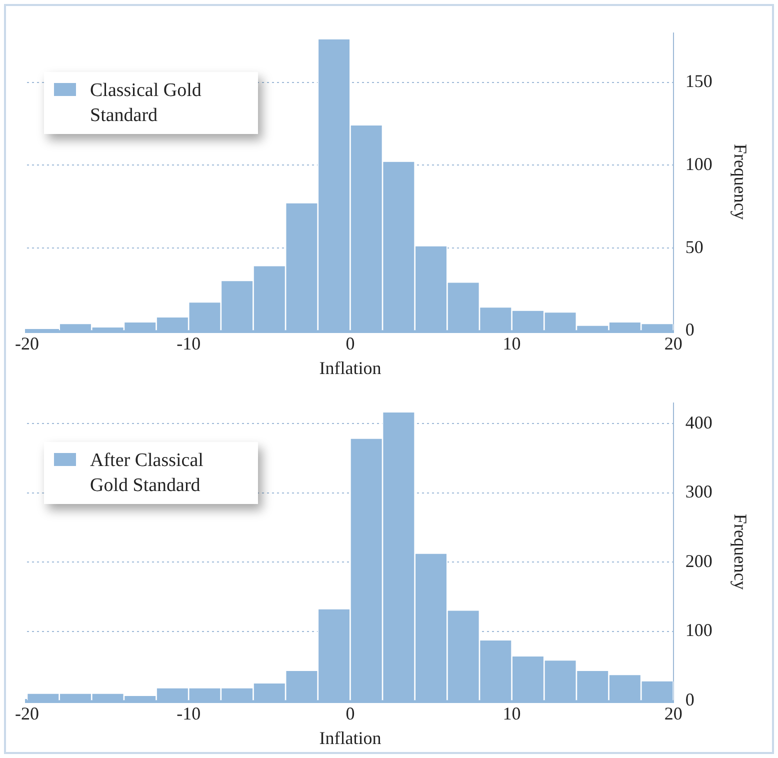  I want to click on y-tick-label: 400, so click(698, 422).